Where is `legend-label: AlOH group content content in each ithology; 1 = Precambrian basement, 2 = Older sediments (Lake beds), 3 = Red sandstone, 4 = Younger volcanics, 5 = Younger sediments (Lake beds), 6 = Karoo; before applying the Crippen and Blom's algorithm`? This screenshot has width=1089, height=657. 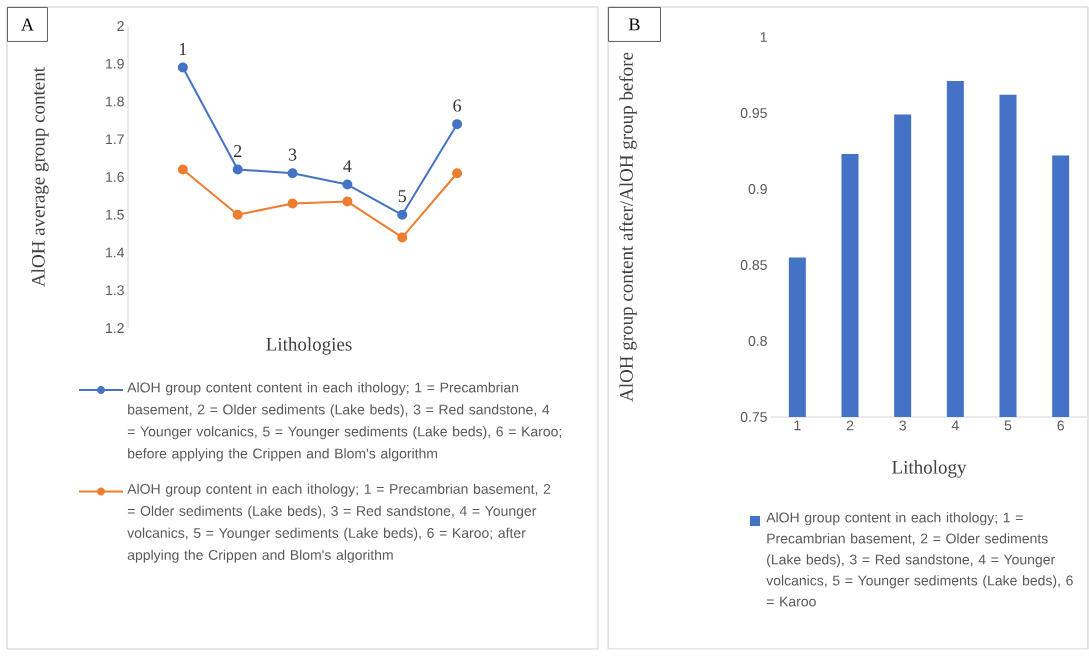 legend-label: AlOH group content content in each ithology; 1 = Precambrian basement, 2 = Older sediments (Lake beds), 3 = Red sandstone, 4 = Younger volcanics, 5 = Younger sediments (Lake beds), 6 = Karoo; before applying the Crippen and Blom's algorithm is located at coordinates (344, 422).